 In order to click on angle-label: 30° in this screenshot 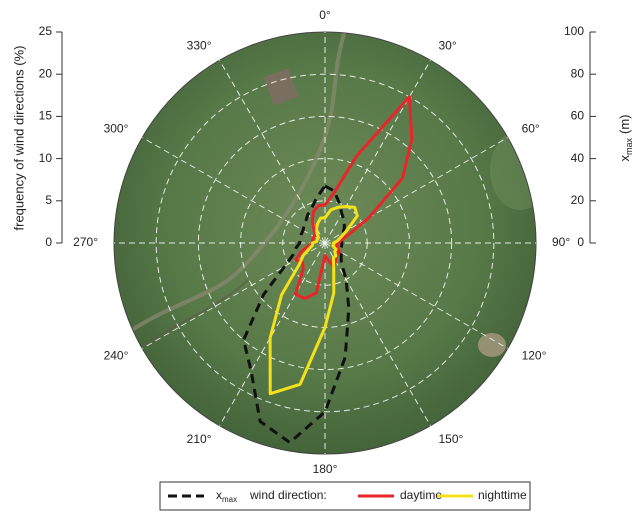, I will do `click(448, 46)`.